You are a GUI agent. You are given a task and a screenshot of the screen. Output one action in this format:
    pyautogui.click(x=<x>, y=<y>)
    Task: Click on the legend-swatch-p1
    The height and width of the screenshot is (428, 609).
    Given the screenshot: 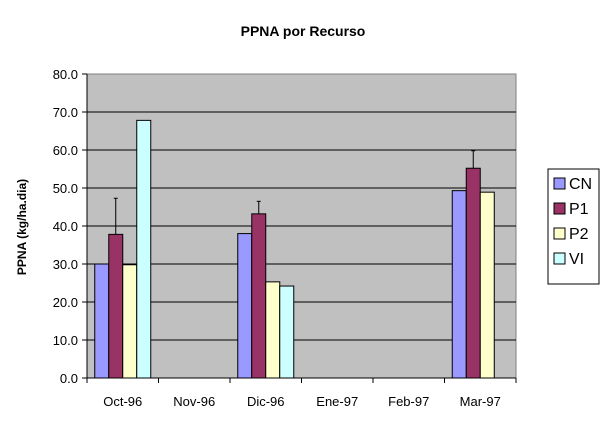 What is the action you would take?
    pyautogui.click(x=559, y=208)
    